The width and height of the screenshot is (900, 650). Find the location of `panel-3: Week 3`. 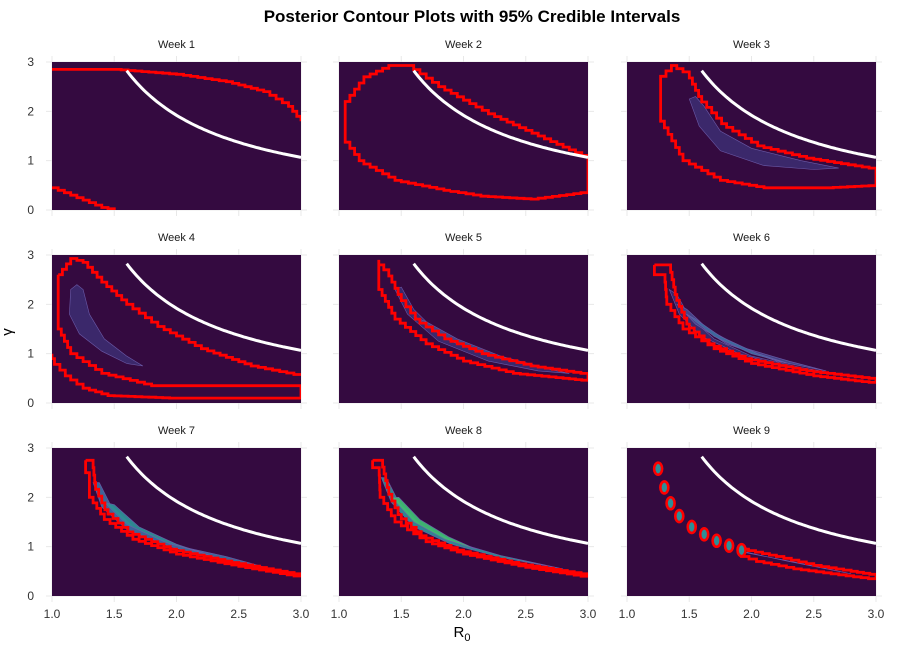

panel-3: Week 3 is located at coordinates (751, 127).